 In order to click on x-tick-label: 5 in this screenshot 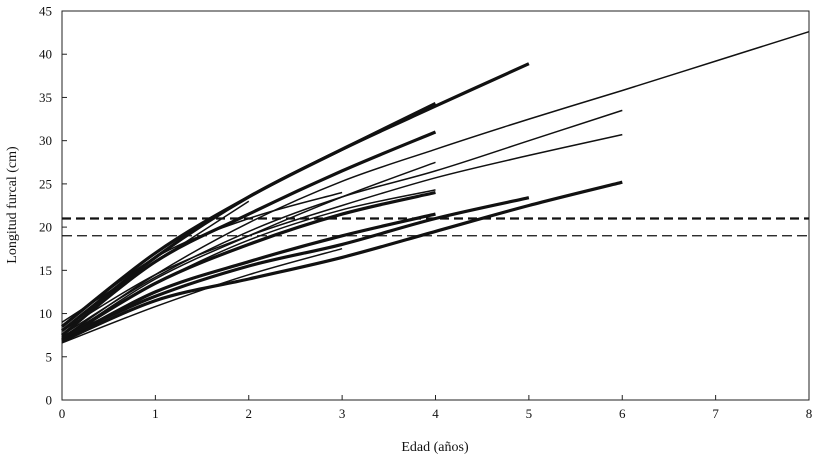, I will do `click(529, 413)`.